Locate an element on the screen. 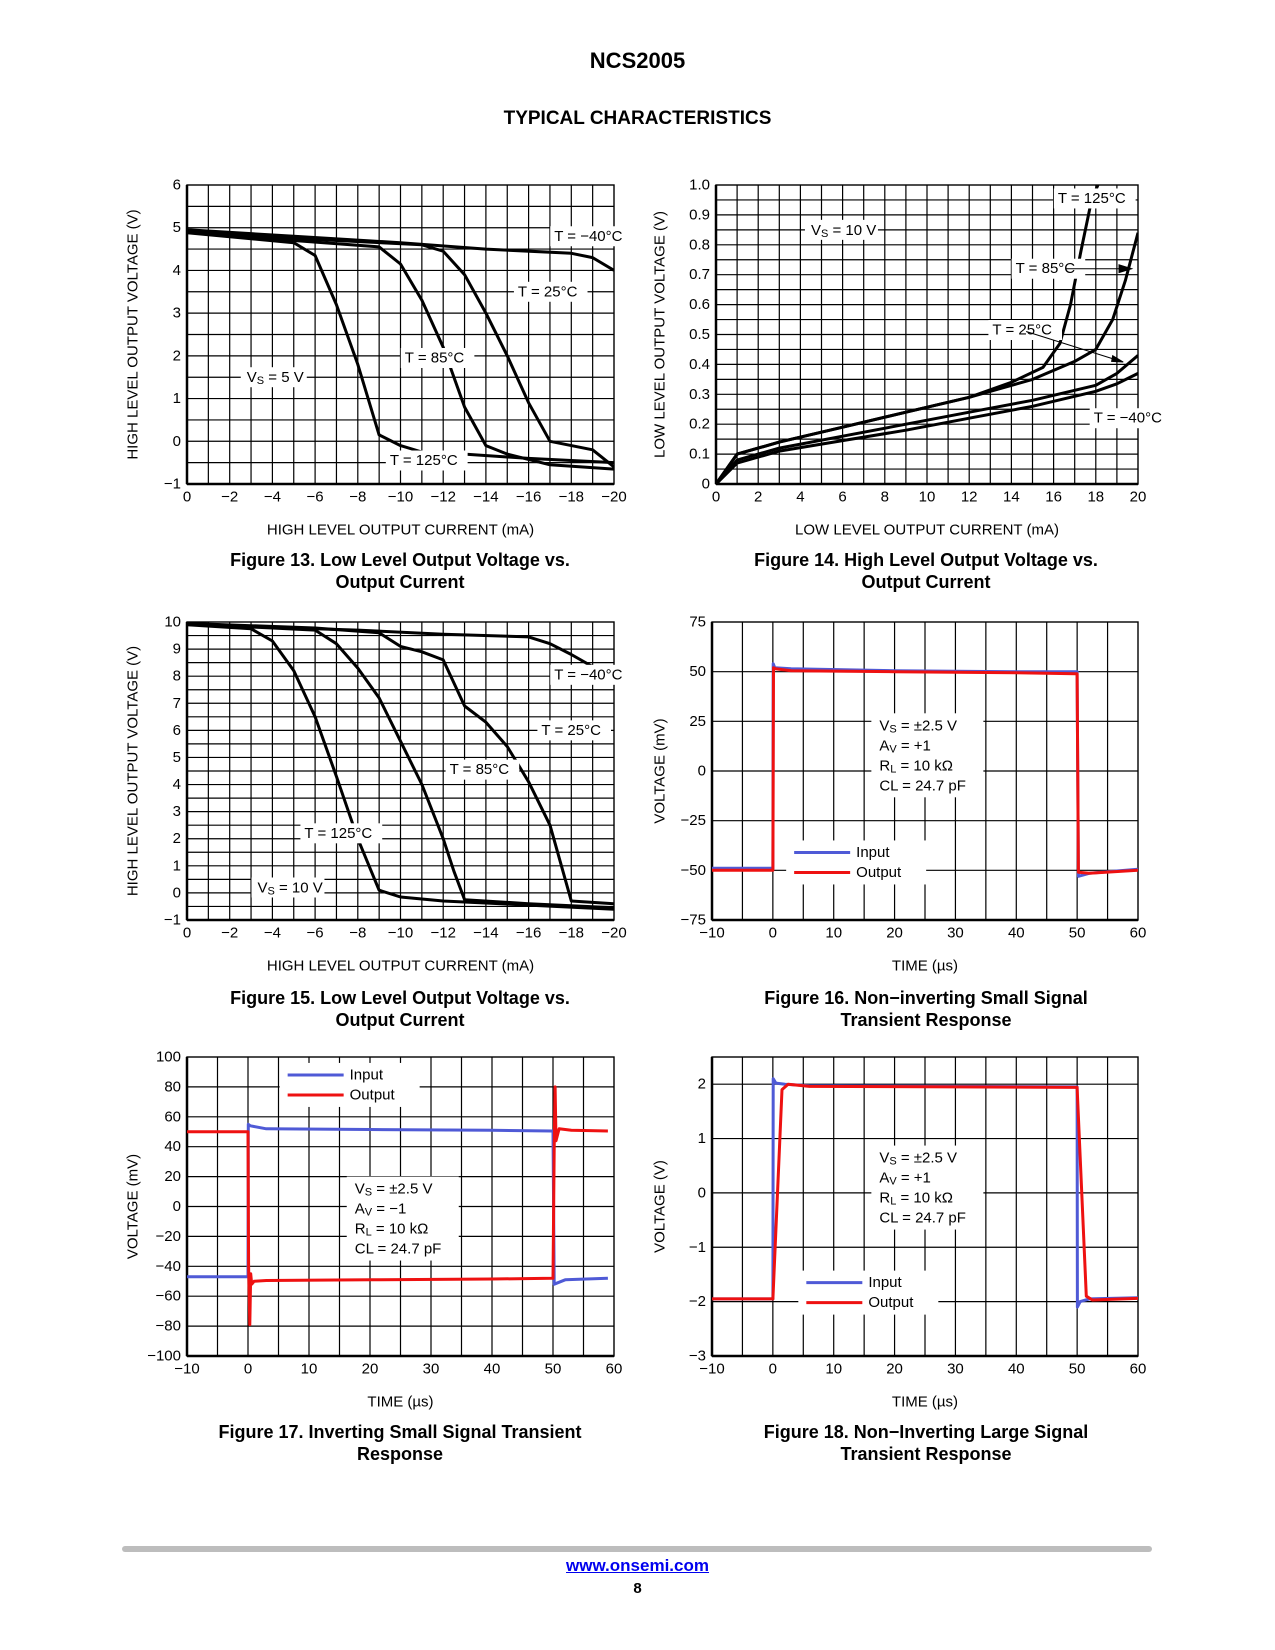 This screenshot has height=1650, width=1275. fig13-annotation: T = 125°C is located at coordinates (426, 460).